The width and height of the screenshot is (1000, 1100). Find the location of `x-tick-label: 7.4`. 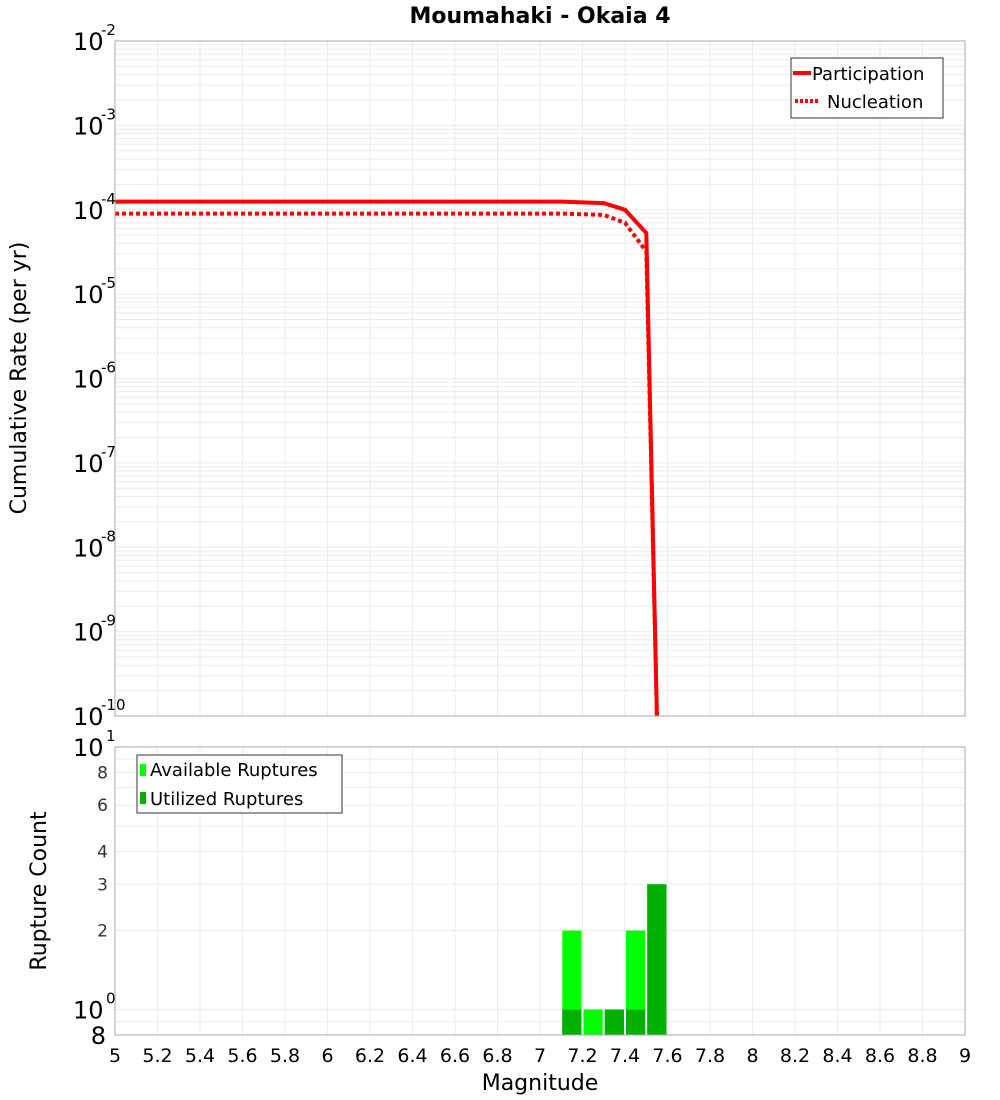

x-tick-label: 7.4 is located at coordinates (625, 1056).